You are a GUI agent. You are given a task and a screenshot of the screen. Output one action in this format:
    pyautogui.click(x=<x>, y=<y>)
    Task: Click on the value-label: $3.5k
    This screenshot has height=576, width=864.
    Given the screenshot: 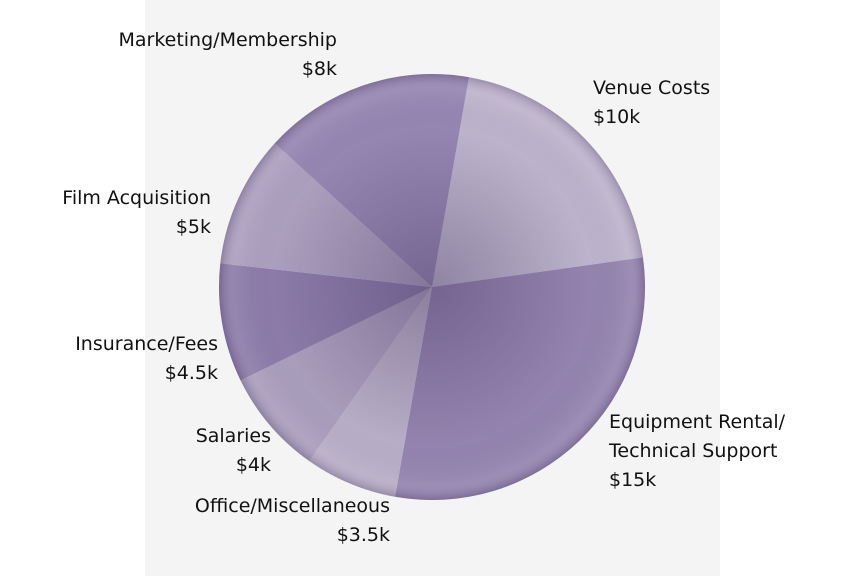 What is the action you would take?
    pyautogui.click(x=363, y=535)
    